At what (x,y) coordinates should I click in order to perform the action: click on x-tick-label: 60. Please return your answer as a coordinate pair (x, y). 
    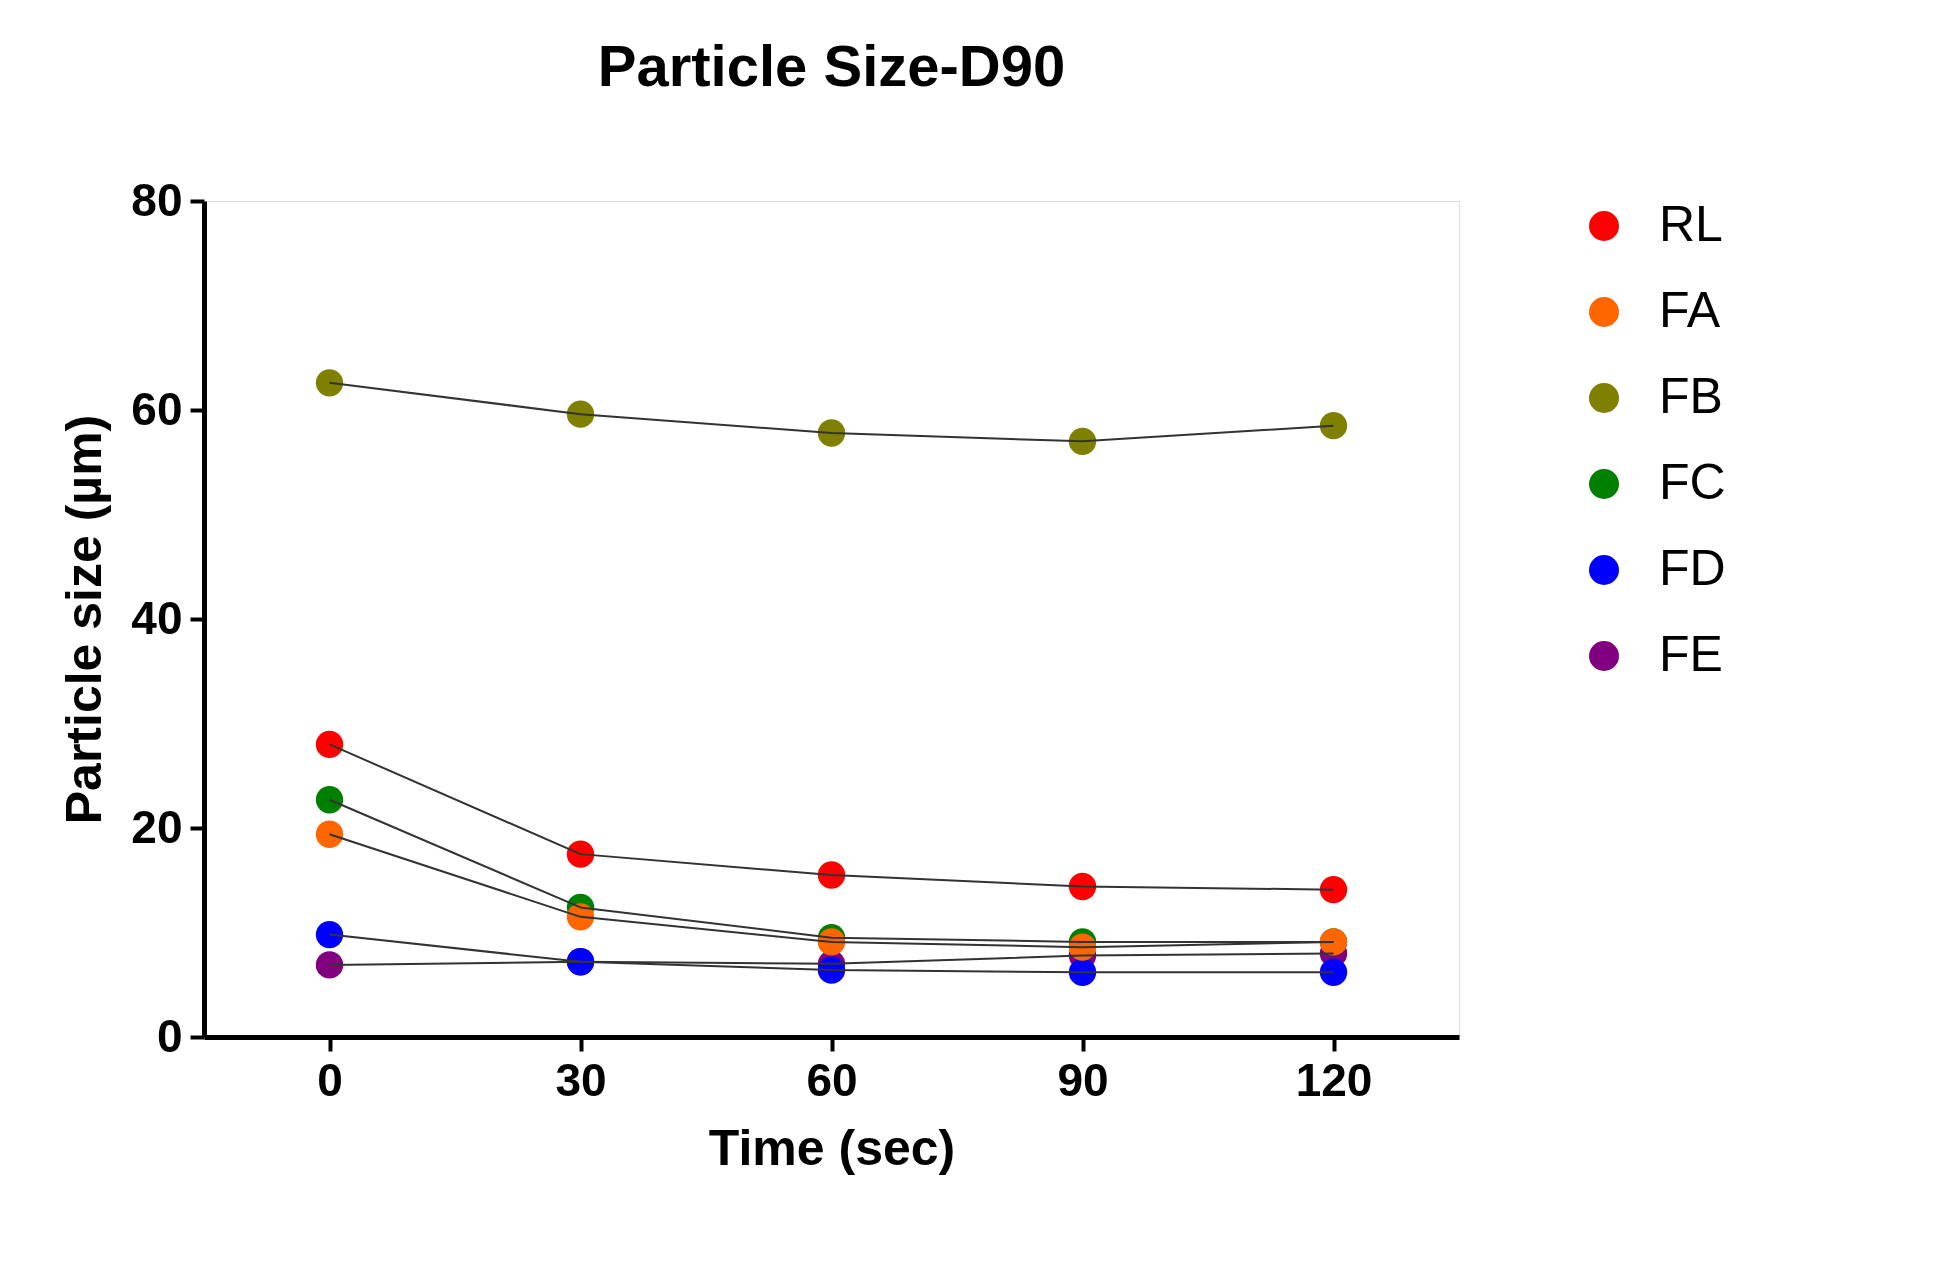
    Looking at the image, I should click on (832, 1079).